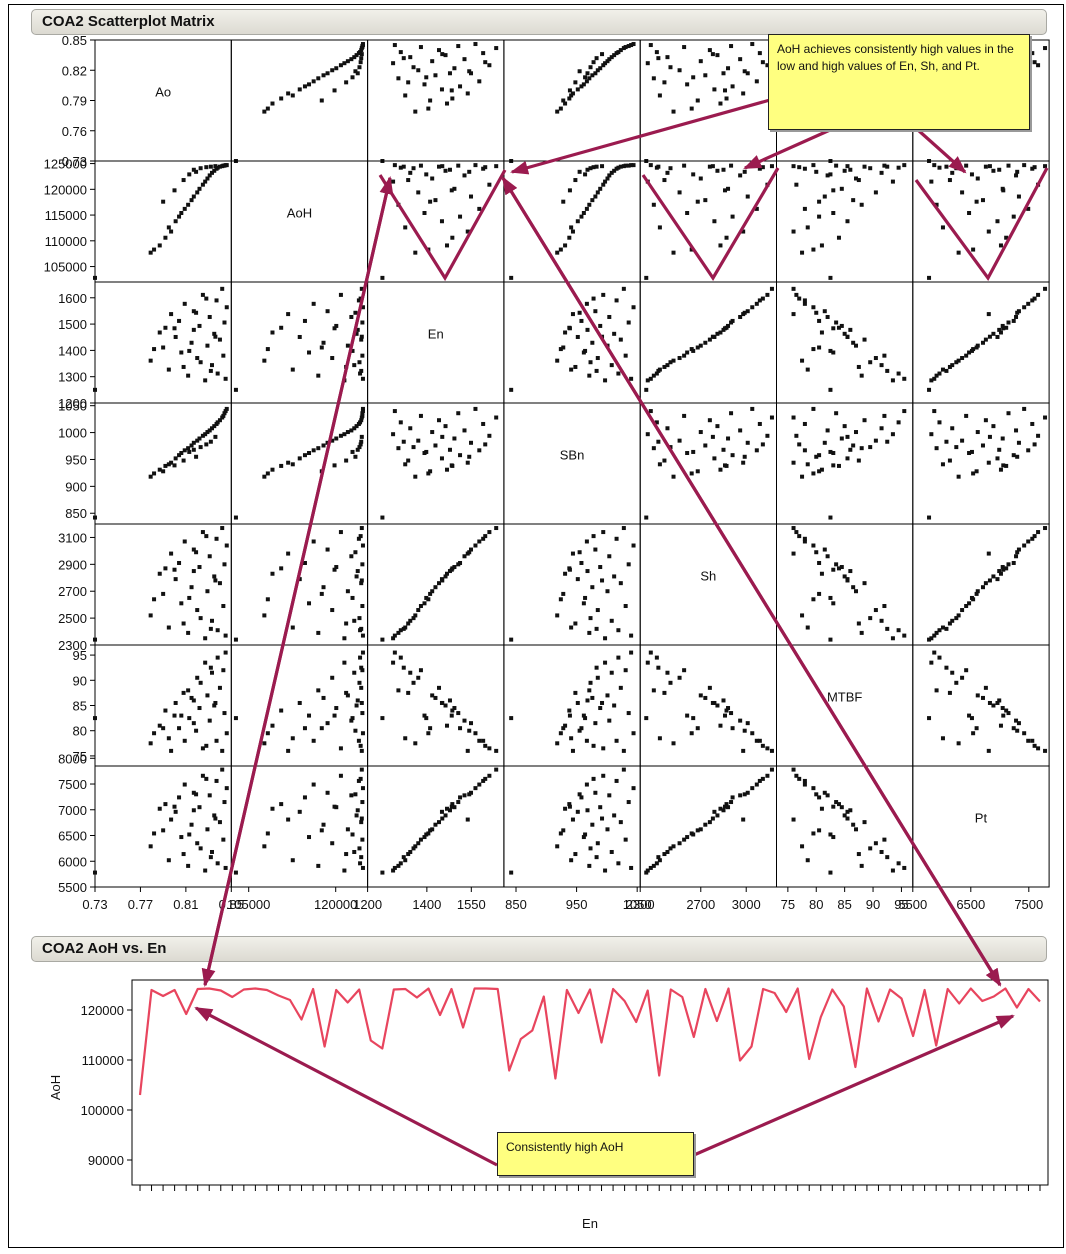  I want to click on cell-mtbf-vs-ao, so click(162, 705).